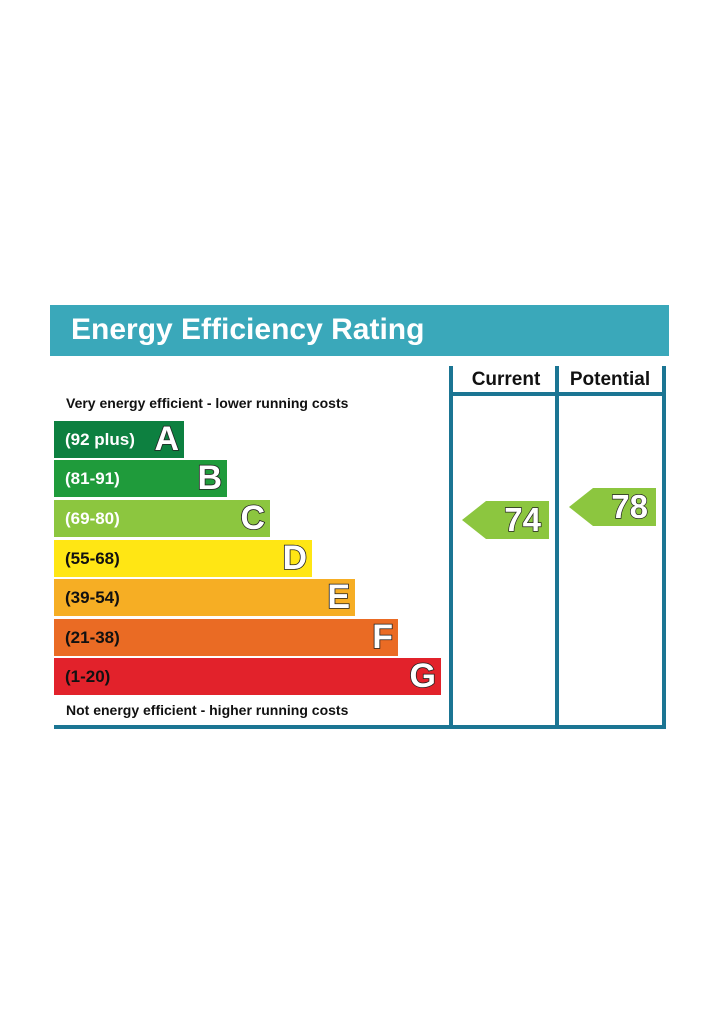 The width and height of the screenshot is (715, 1033). Describe the element at coordinates (248, 329) in the screenshot. I see `chart-title: Energy Efficiency Rating` at that location.